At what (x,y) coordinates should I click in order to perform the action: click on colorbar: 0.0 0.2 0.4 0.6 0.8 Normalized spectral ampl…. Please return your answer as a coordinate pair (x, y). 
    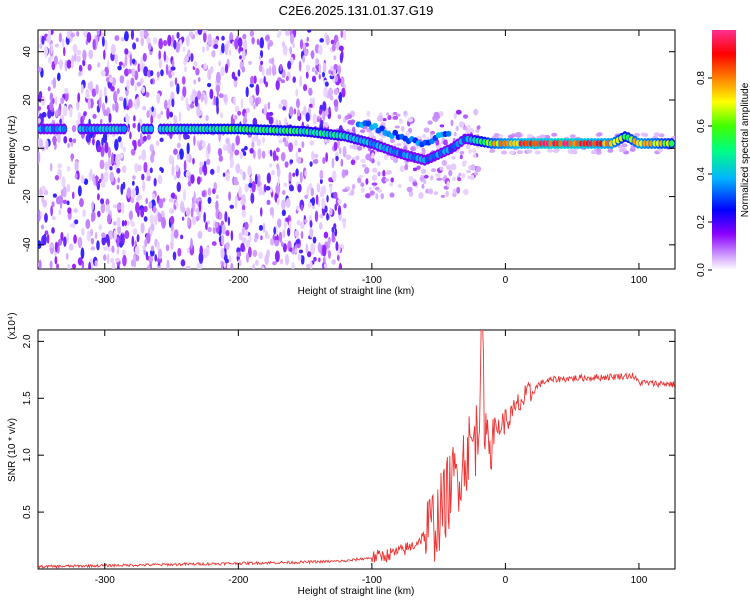
    Looking at the image, I should click on (723, 153).